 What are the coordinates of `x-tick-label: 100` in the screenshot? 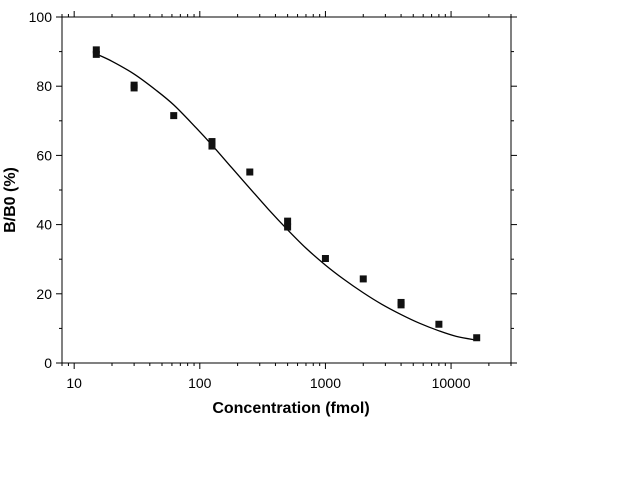 It's located at (200, 383).